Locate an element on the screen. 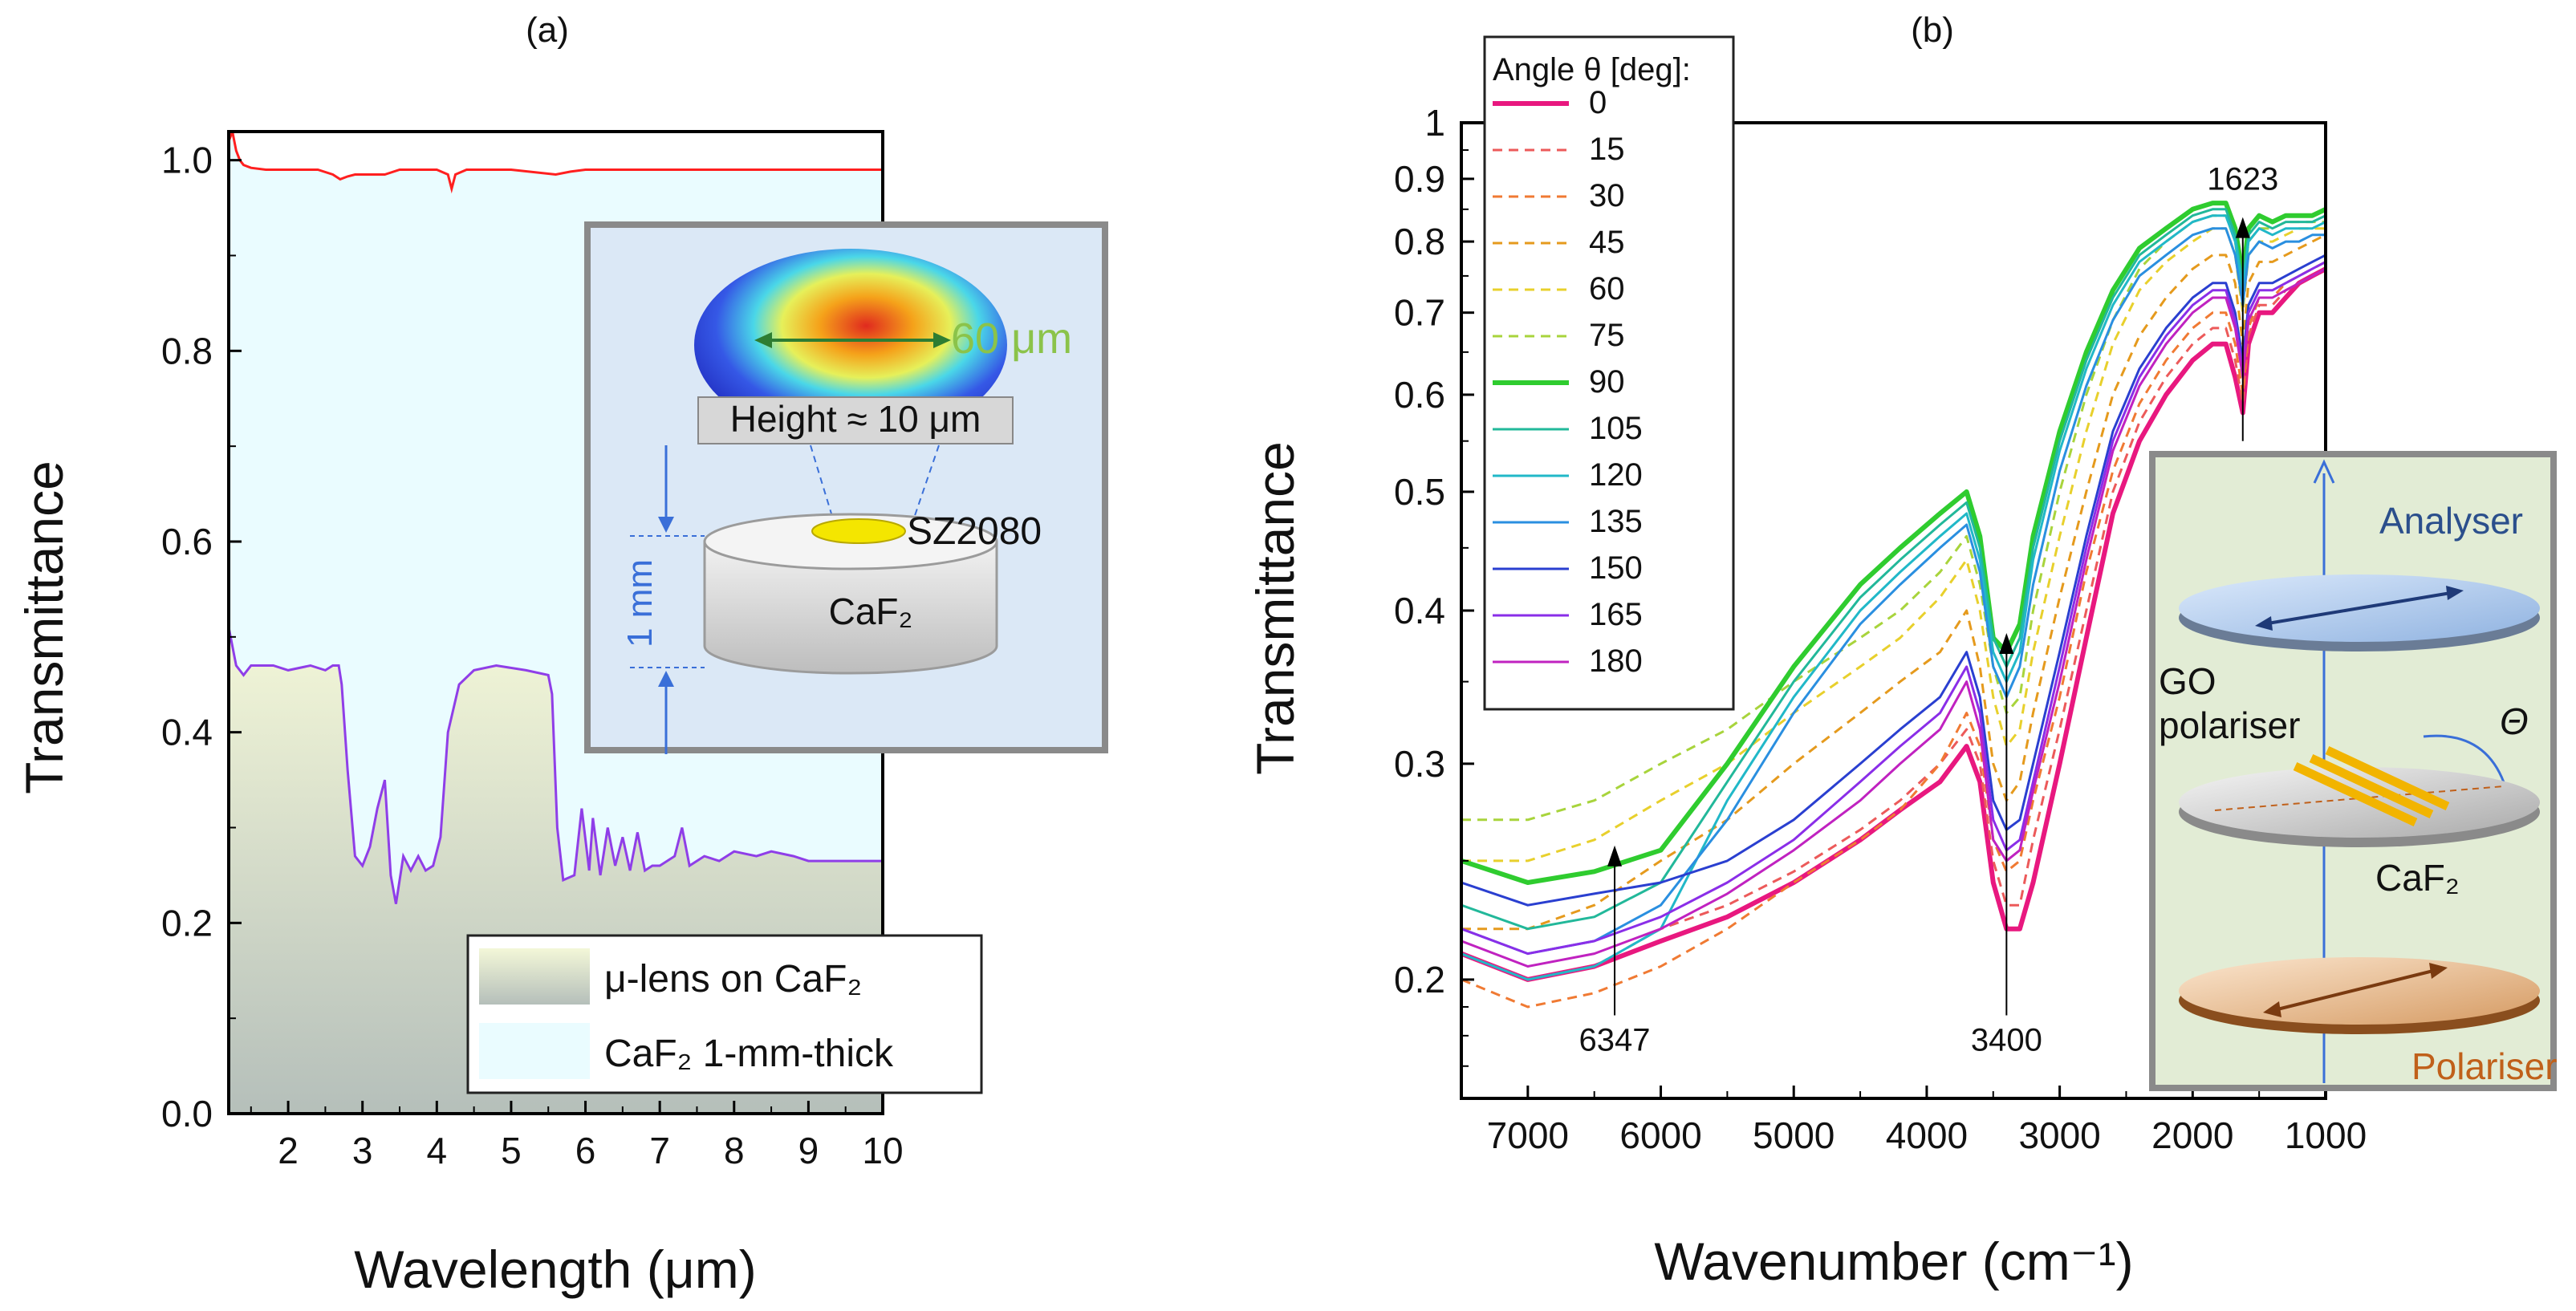 The height and width of the screenshot is (1311, 2576). legend-b-label-135: 135 is located at coordinates (1616, 521).